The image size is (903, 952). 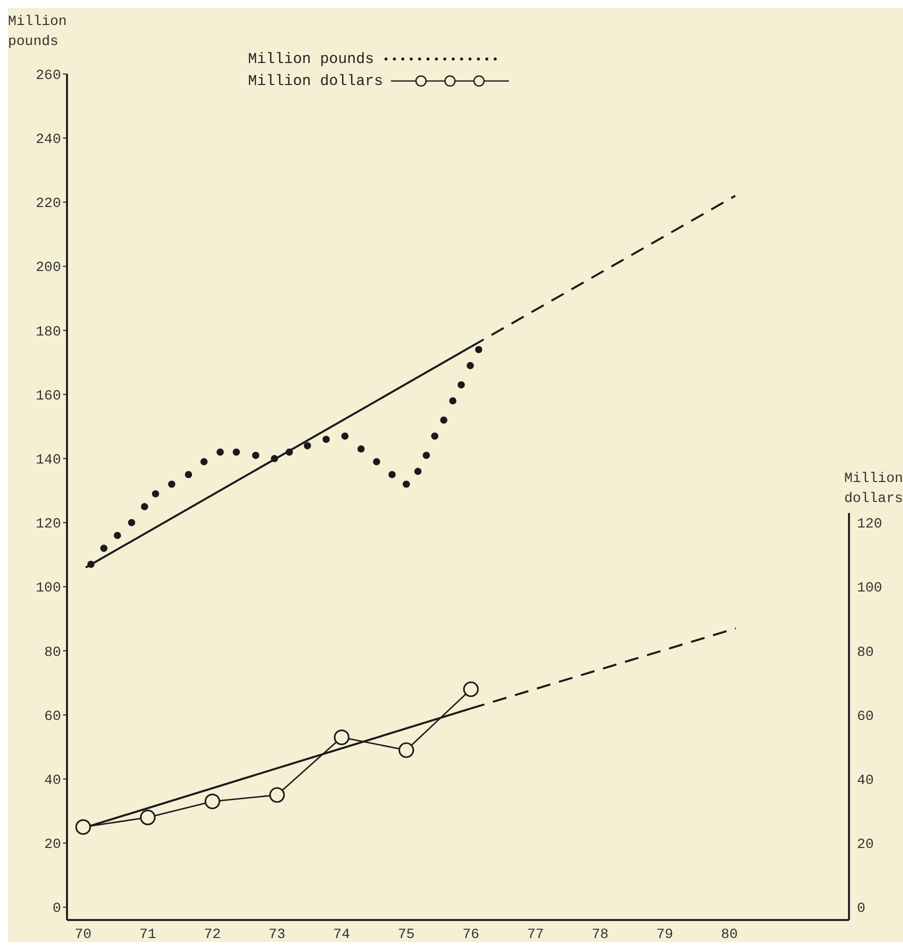 I want to click on x-tick-label: 73, so click(x=277, y=934).